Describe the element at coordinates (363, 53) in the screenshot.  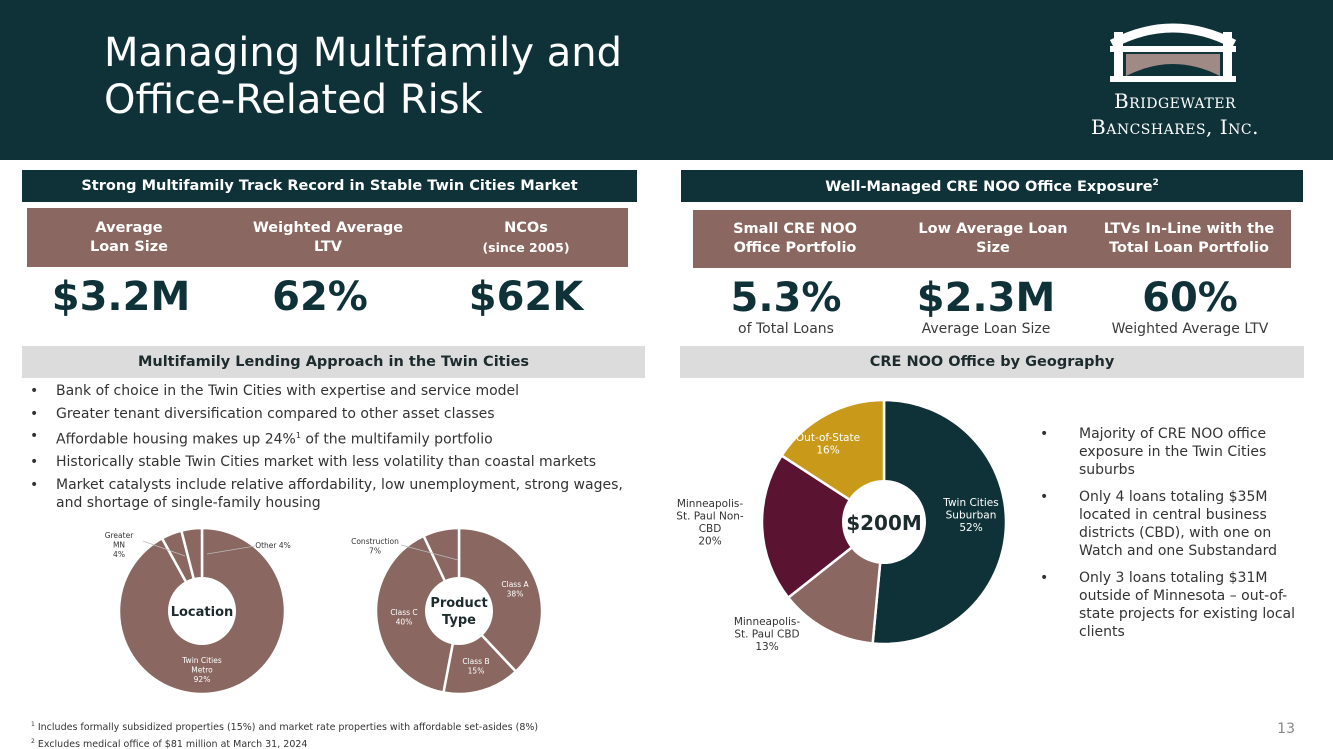
I see `title-line-1: Managing Multifamily and` at that location.